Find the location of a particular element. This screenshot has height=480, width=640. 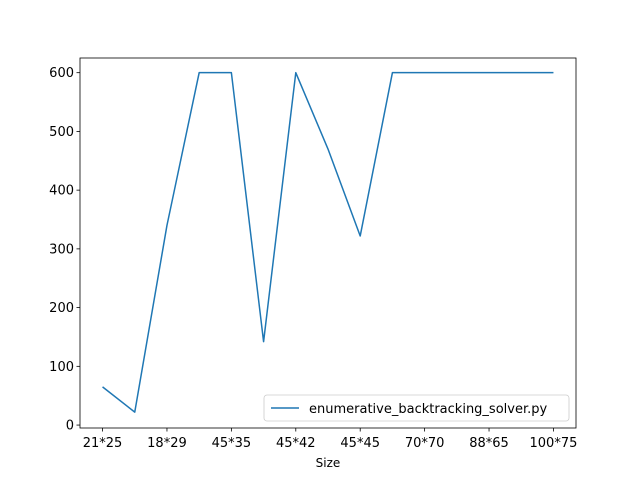

y-tick-label: 0 is located at coordinates (70, 426).